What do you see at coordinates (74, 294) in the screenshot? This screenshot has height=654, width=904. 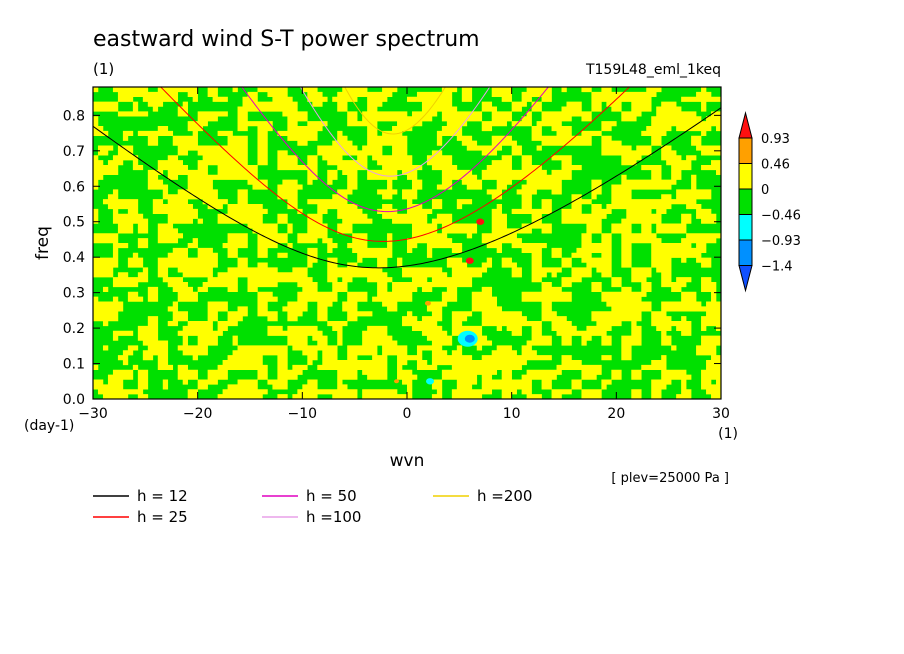 I see `y-tick-label: 0.3` at bounding box center [74, 294].